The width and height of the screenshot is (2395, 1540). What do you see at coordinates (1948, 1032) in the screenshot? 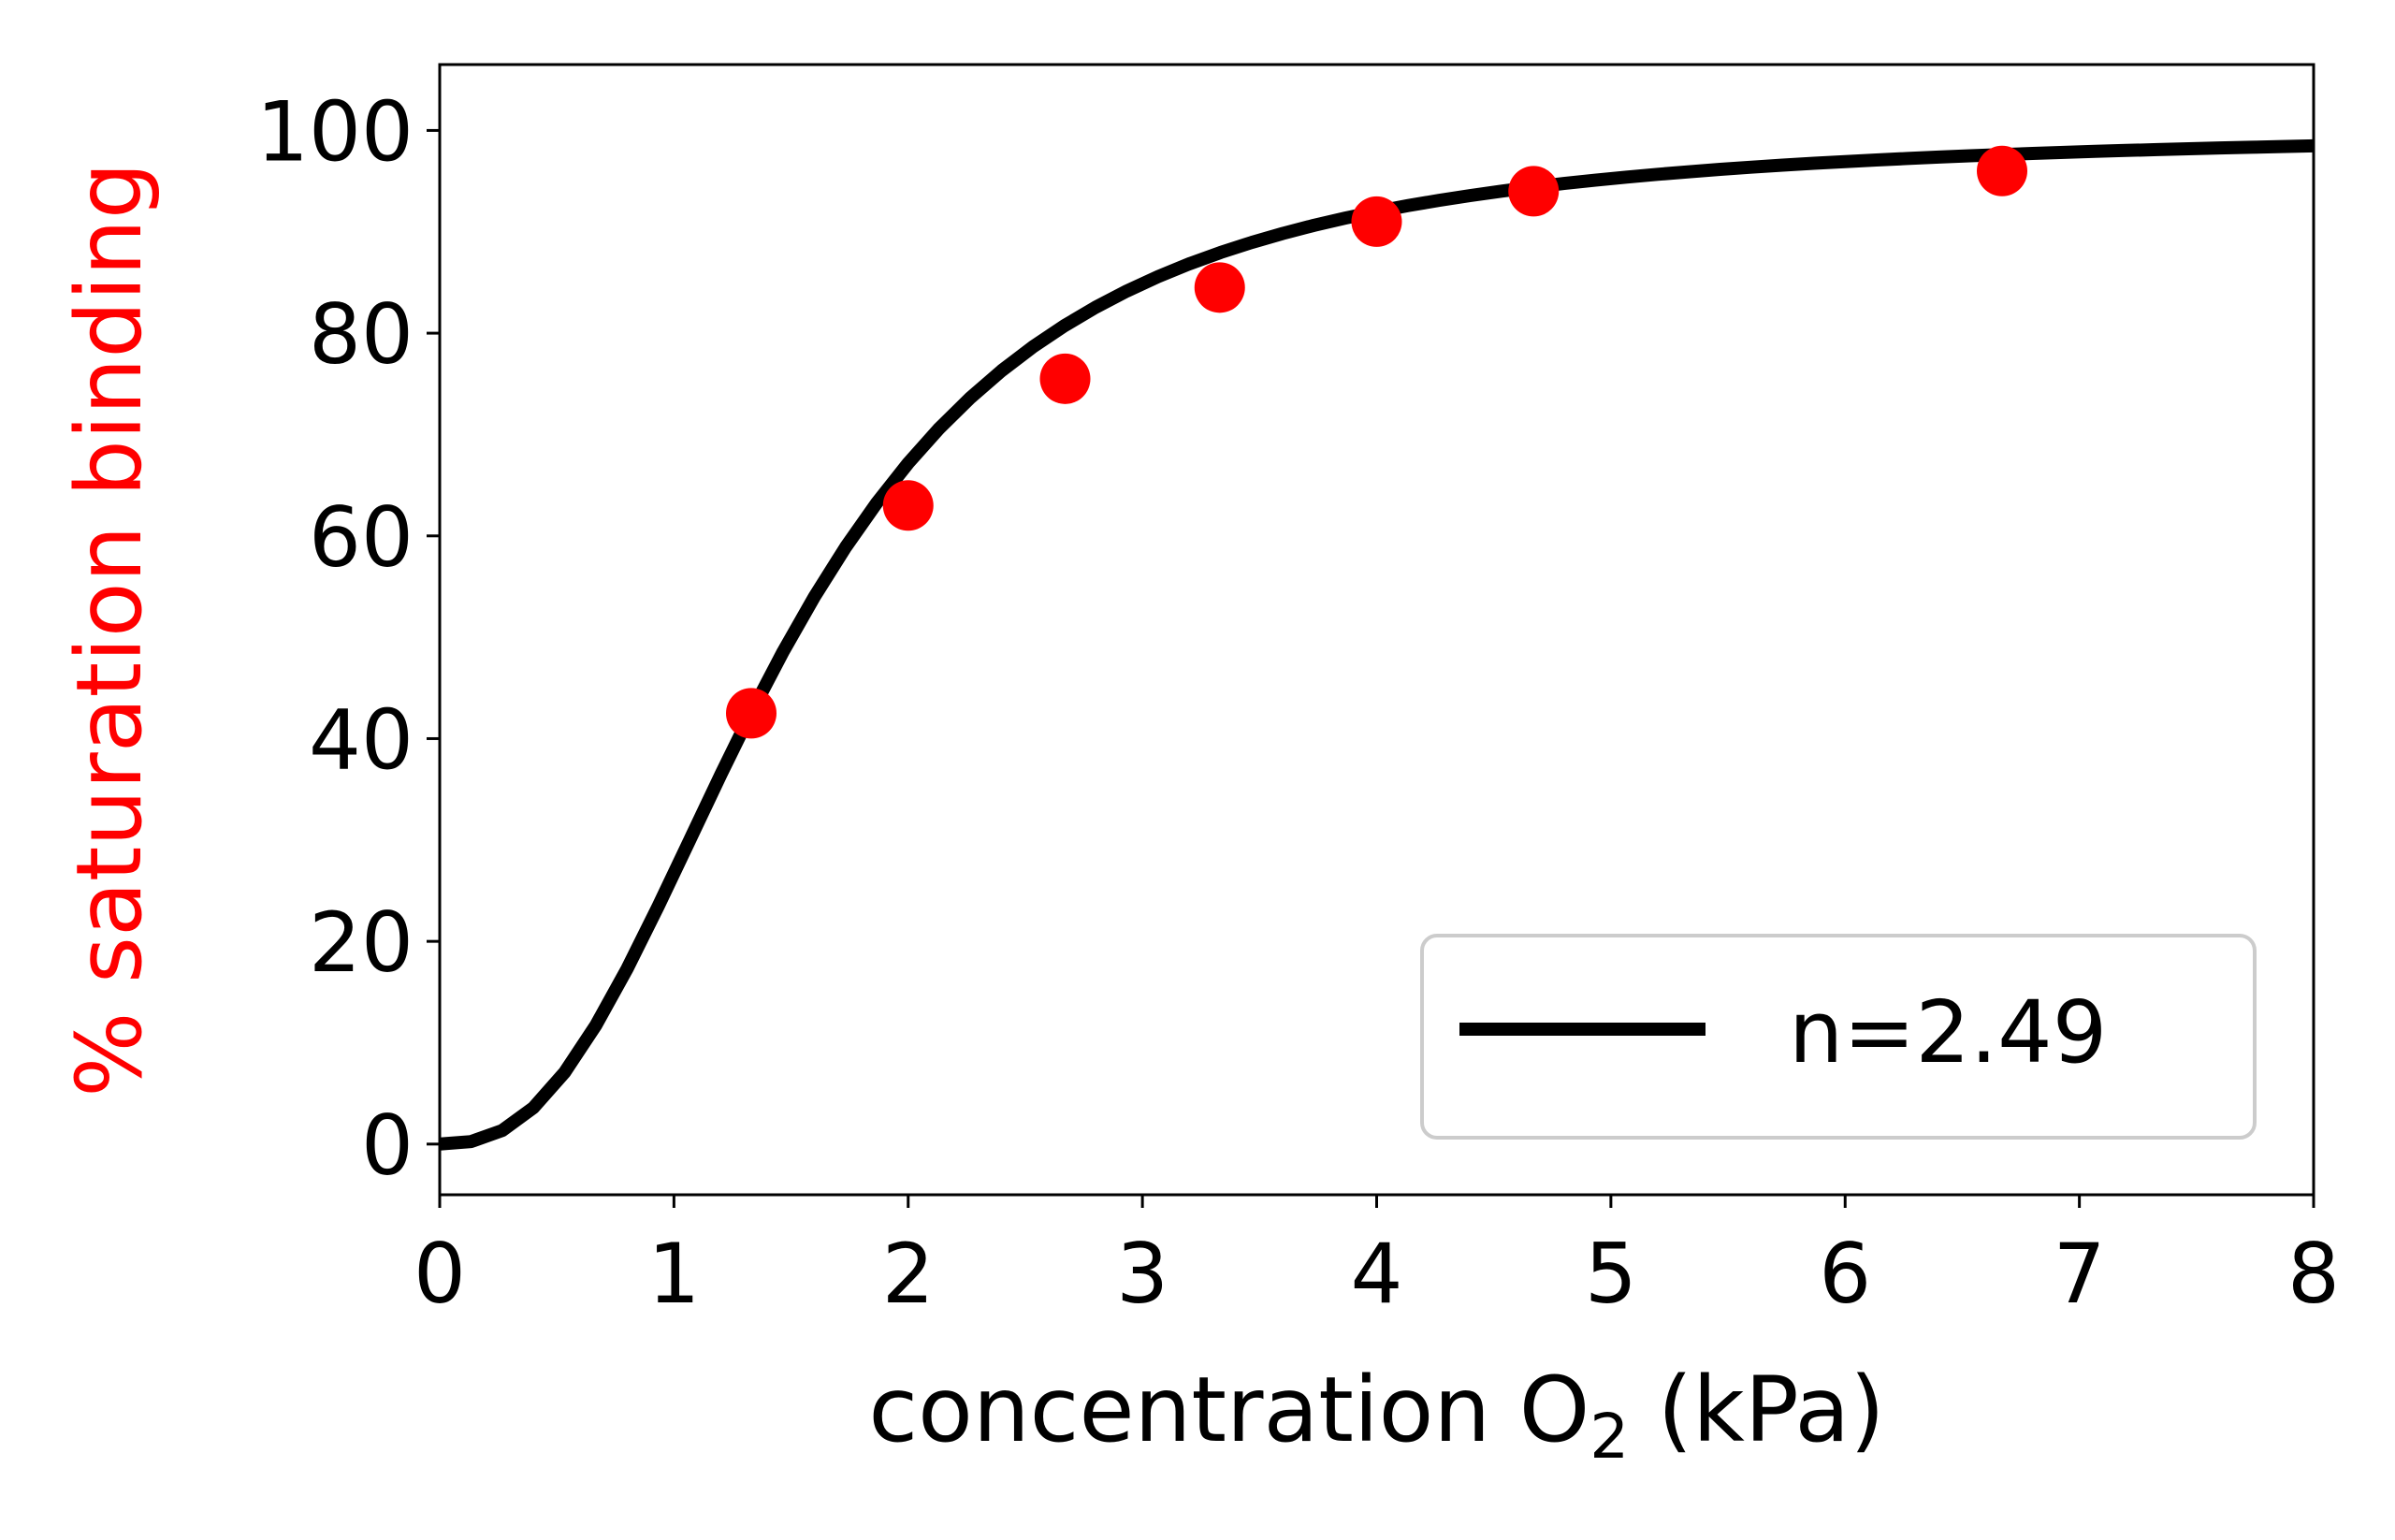
I see `legend-label: n=2.49` at bounding box center [1948, 1032].